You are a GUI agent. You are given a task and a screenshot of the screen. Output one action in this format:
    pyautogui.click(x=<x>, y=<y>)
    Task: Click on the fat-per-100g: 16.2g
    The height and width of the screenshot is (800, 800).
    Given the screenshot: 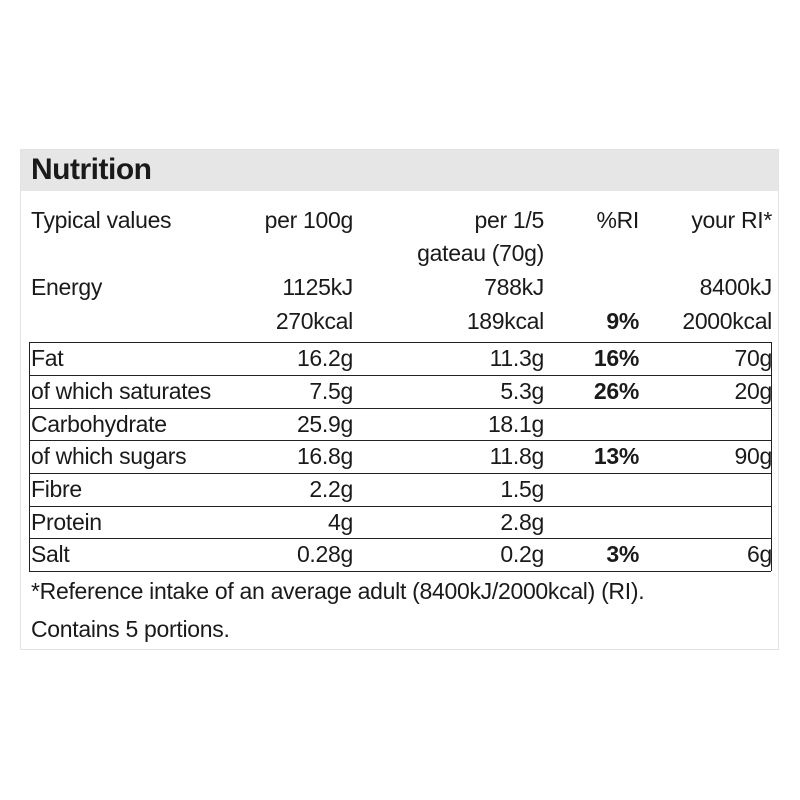 What is the action you would take?
    pyautogui.click(x=324, y=358)
    